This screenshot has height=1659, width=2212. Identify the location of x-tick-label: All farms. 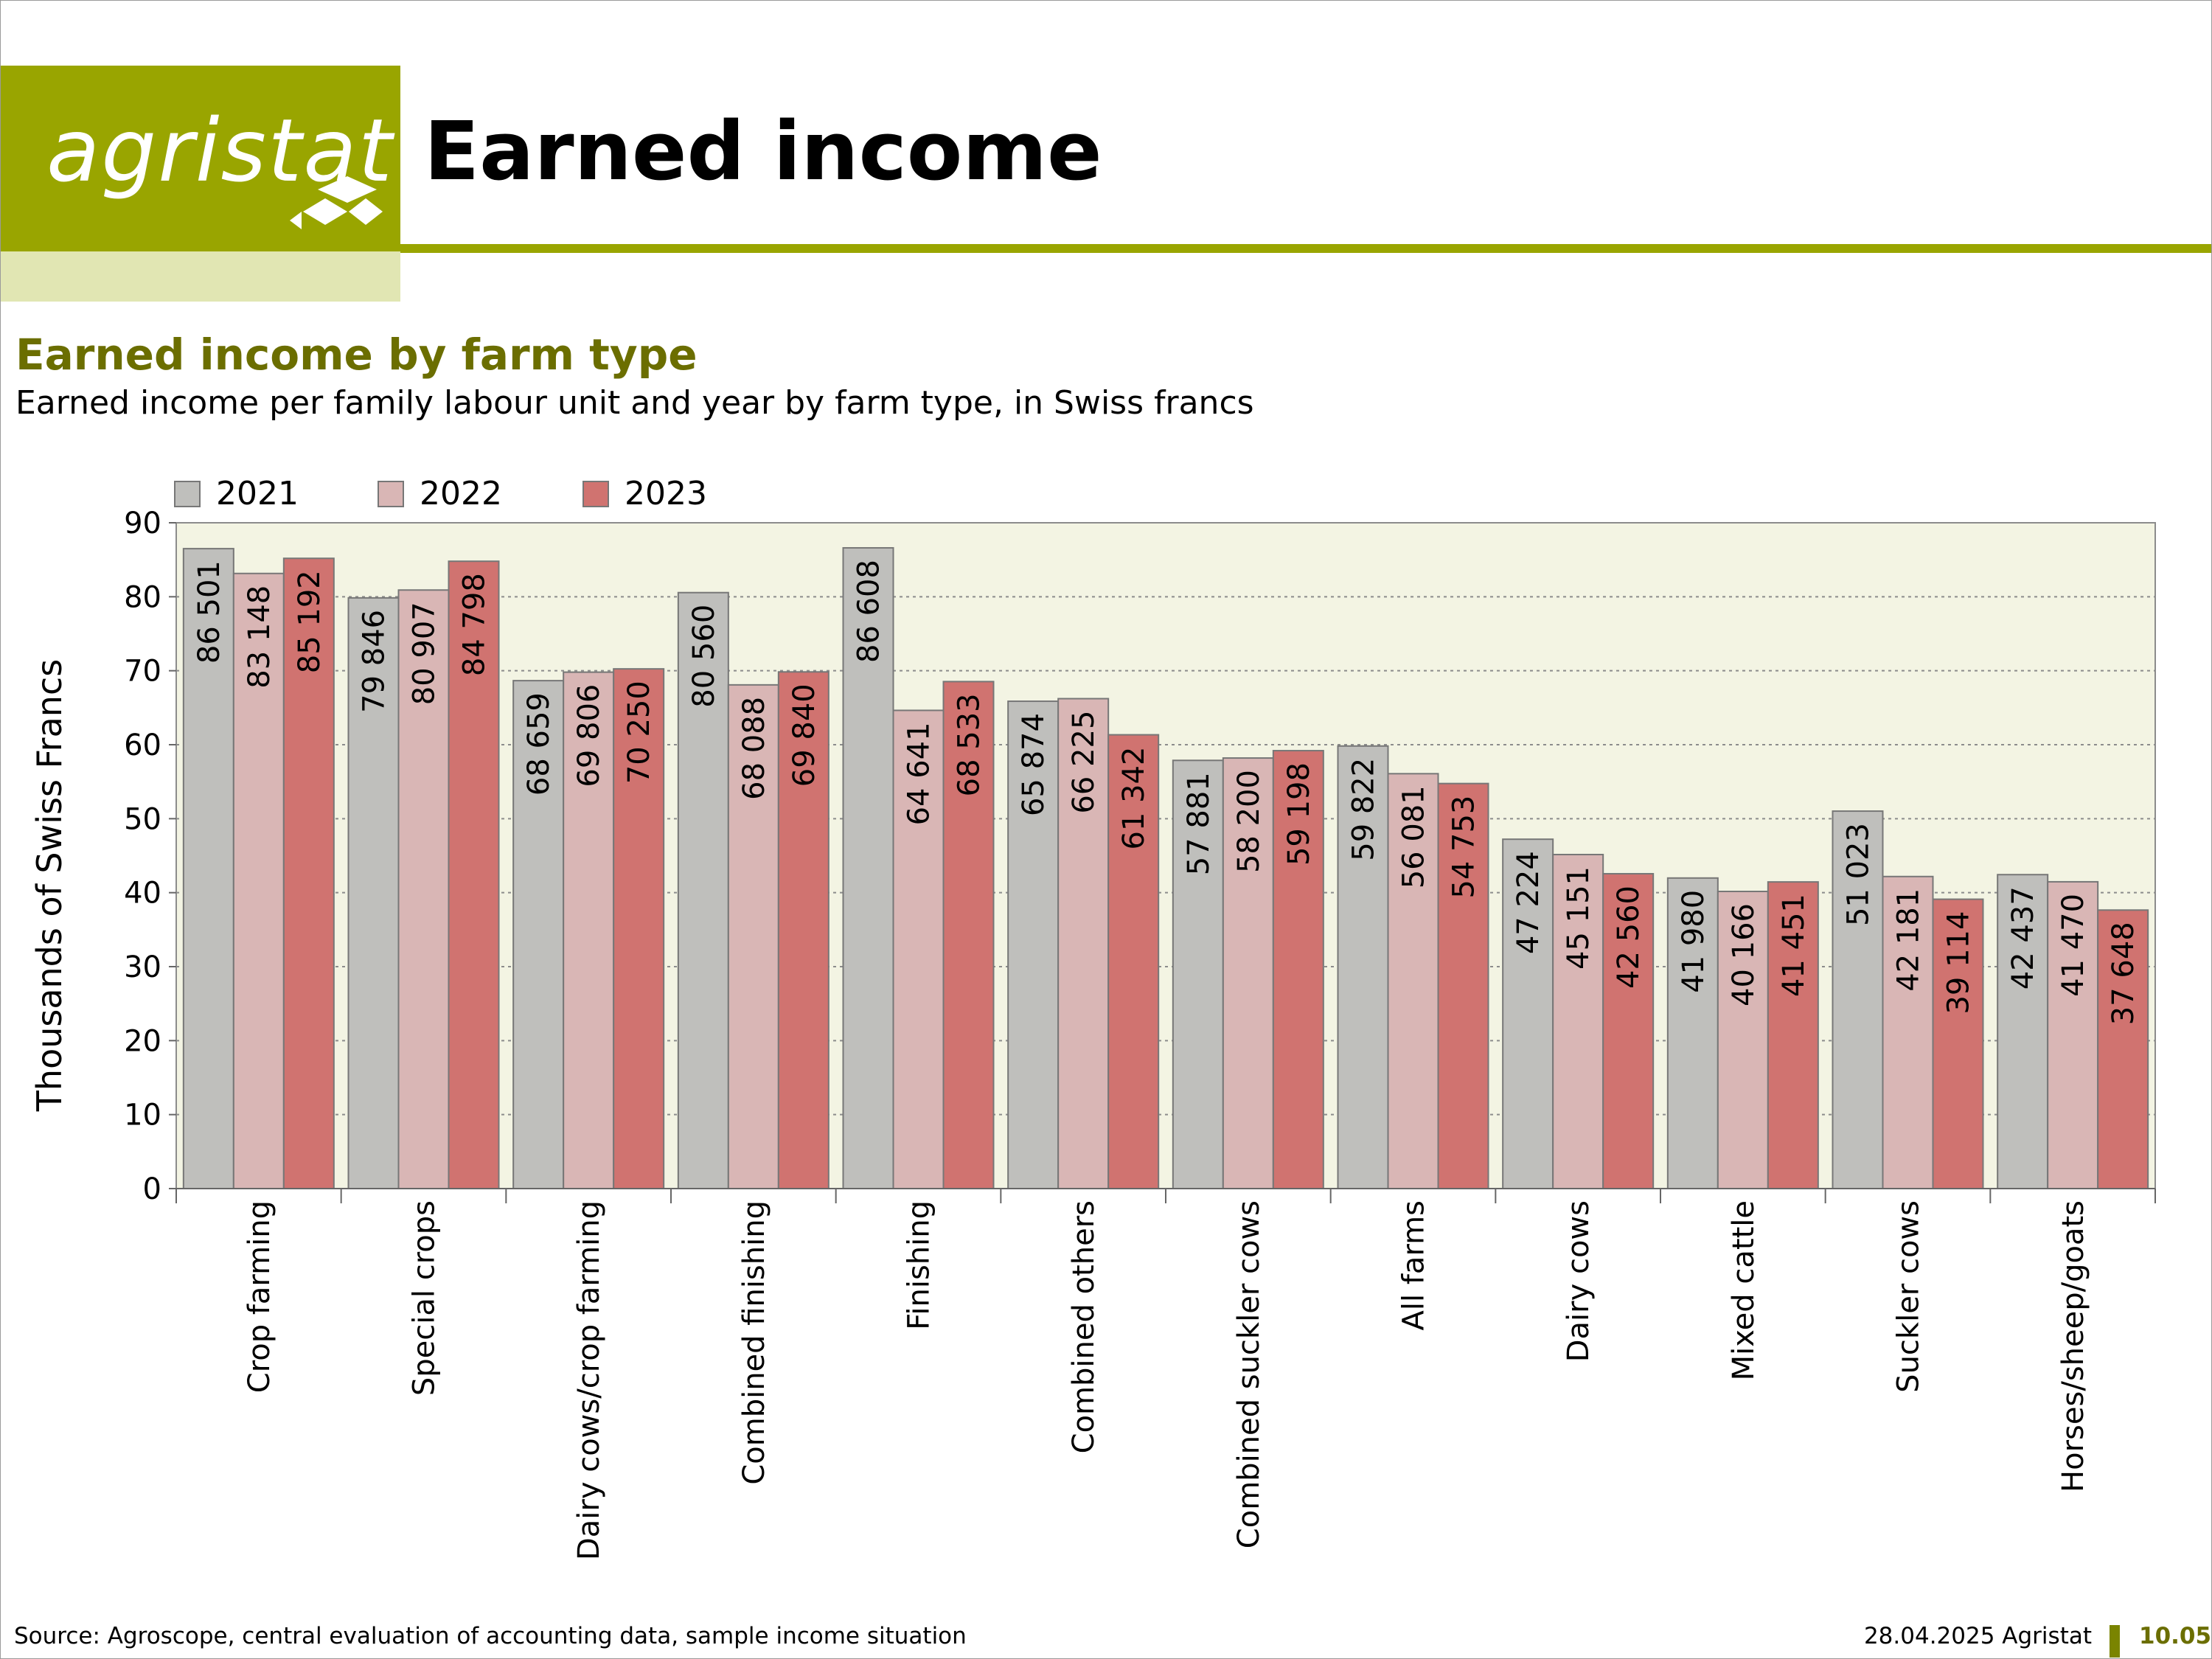
(1414, 1265).